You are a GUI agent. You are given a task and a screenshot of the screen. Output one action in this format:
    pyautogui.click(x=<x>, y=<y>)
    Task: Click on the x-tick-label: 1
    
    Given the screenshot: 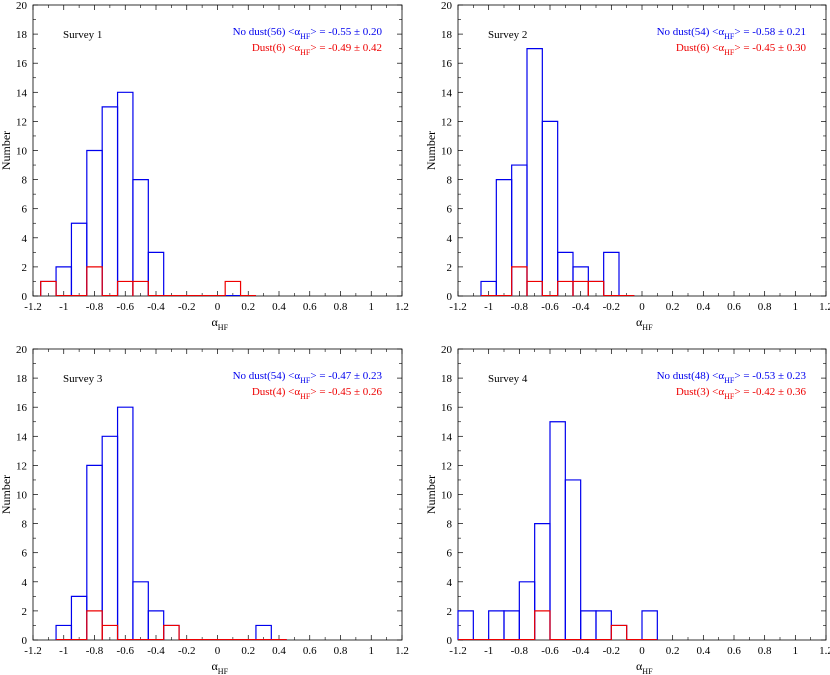 What is the action you would take?
    pyautogui.click(x=796, y=651)
    